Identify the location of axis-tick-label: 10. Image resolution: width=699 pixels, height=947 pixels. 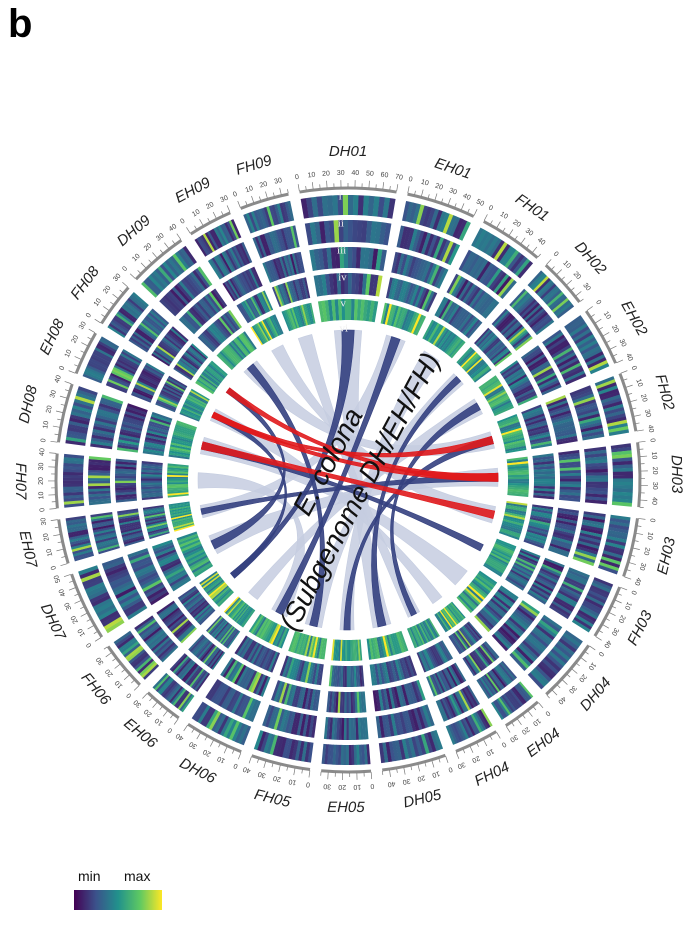
(98, 302).